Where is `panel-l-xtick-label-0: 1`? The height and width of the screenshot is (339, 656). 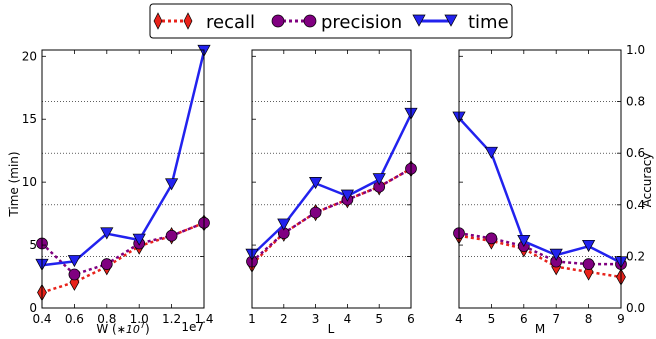
panel-l-xtick-label-0: 1 is located at coordinates (252, 319).